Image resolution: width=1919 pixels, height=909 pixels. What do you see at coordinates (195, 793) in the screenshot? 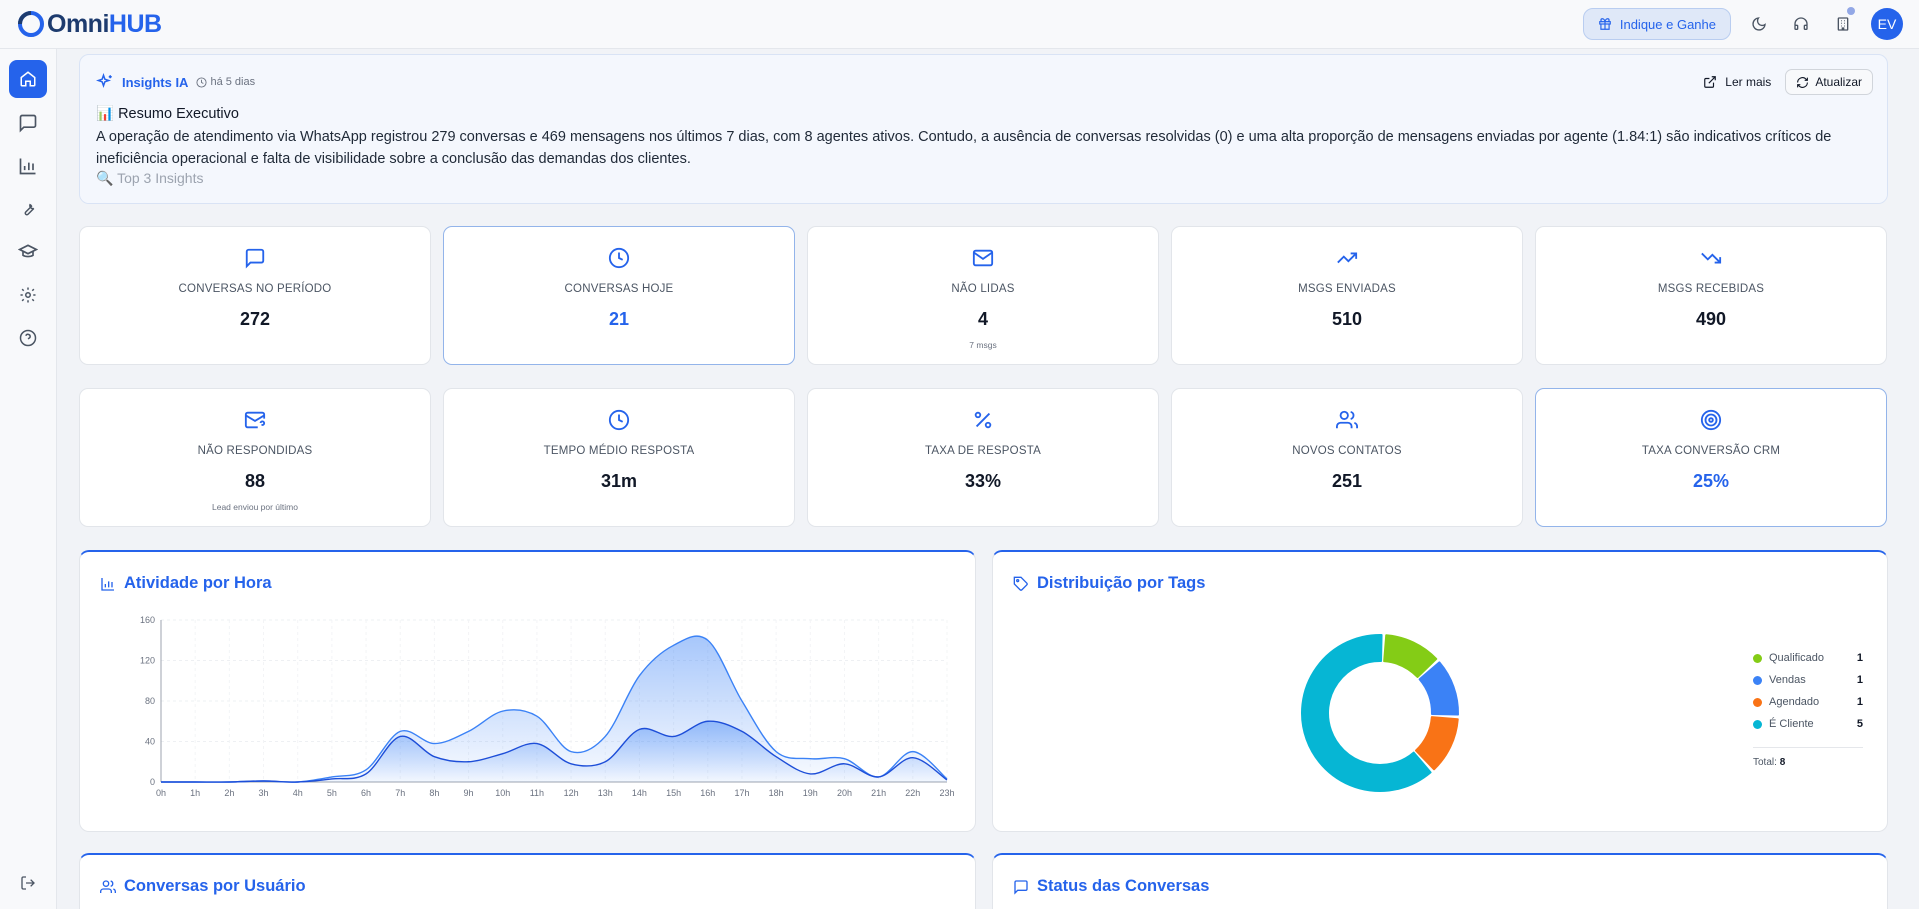
I see `x-tick-label: 1h` at bounding box center [195, 793].